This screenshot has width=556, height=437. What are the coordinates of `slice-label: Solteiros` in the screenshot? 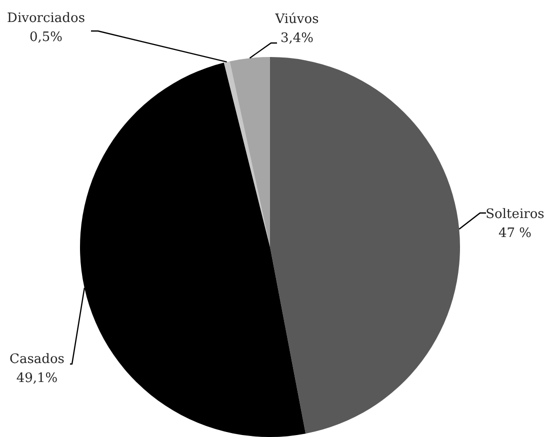 It's located at (515, 214).